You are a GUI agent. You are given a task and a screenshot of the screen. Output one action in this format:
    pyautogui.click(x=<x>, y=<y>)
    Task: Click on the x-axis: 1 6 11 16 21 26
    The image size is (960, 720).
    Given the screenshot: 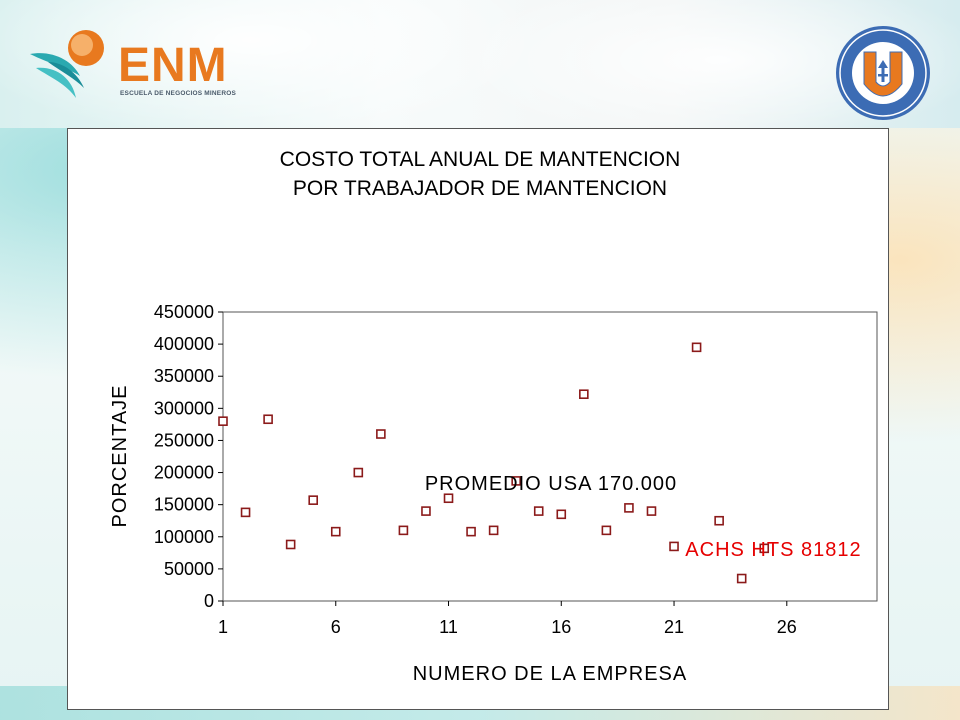 What is the action you would take?
    pyautogui.click(x=507, y=619)
    